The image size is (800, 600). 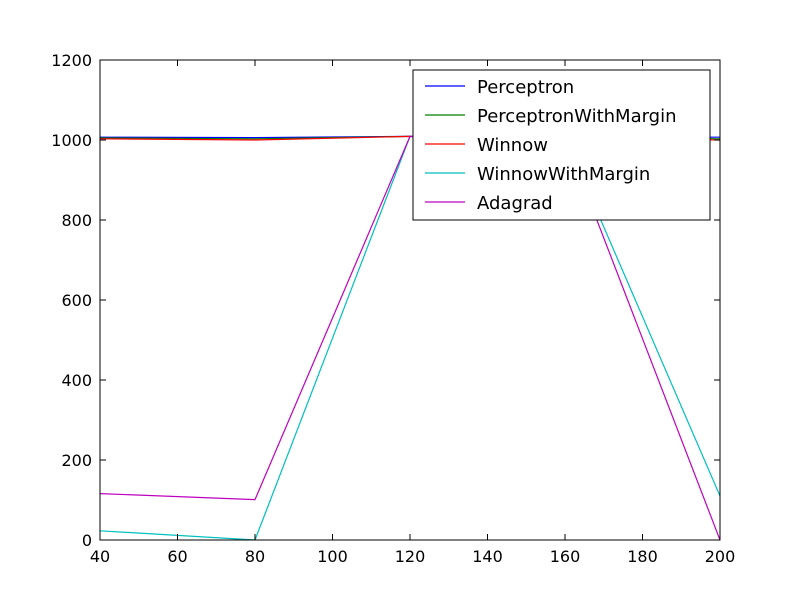 I want to click on y-tick-label: 800, so click(x=76, y=220).